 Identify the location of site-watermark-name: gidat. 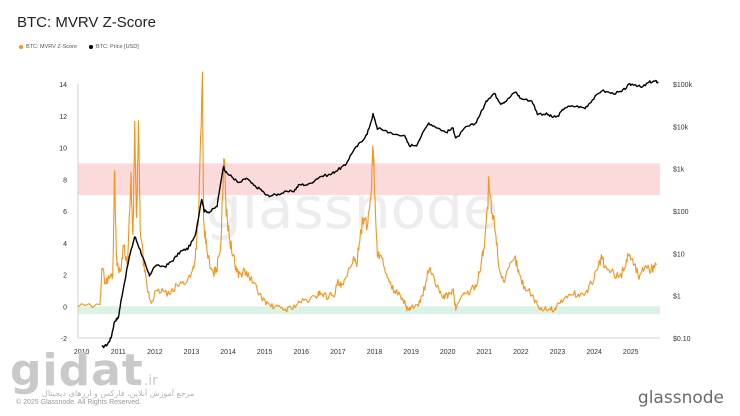
(77, 370).